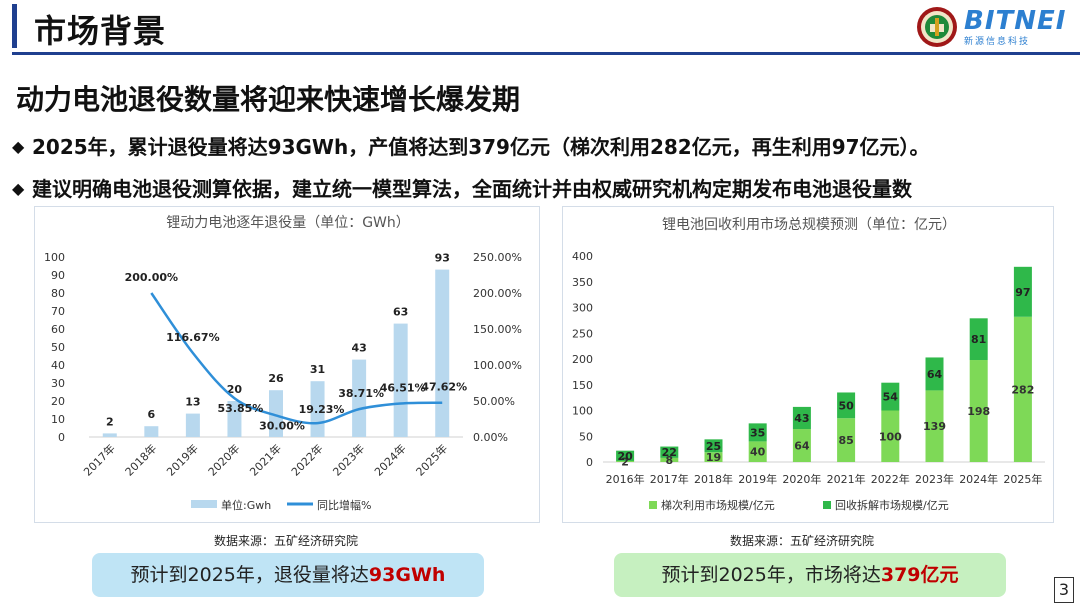 Image resolution: width=1080 pixels, height=606 pixels. What do you see at coordinates (978, 411) in the screenshot?
I see `segment-value-label: 198` at bounding box center [978, 411].